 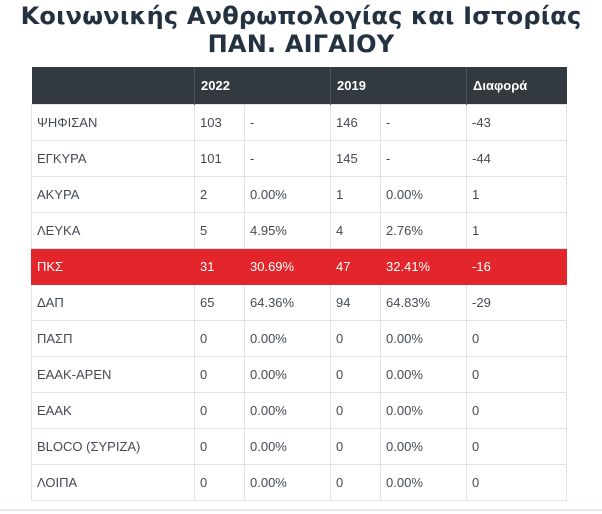 I want to click on row-label: ΔΑΠ, so click(x=113, y=302).